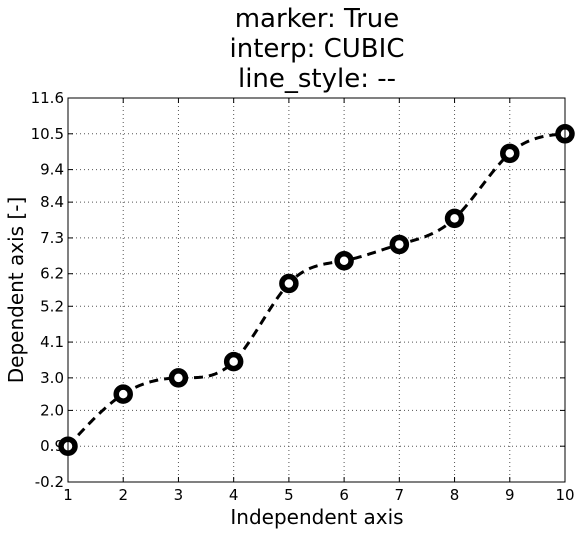 The image size is (581, 535). I want to click on x-tick-label: 4, so click(234, 495).